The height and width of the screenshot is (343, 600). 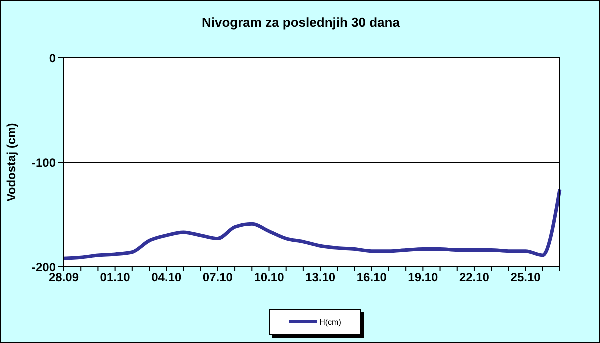 I want to click on x-tick-label: 01.10, so click(x=115, y=277).